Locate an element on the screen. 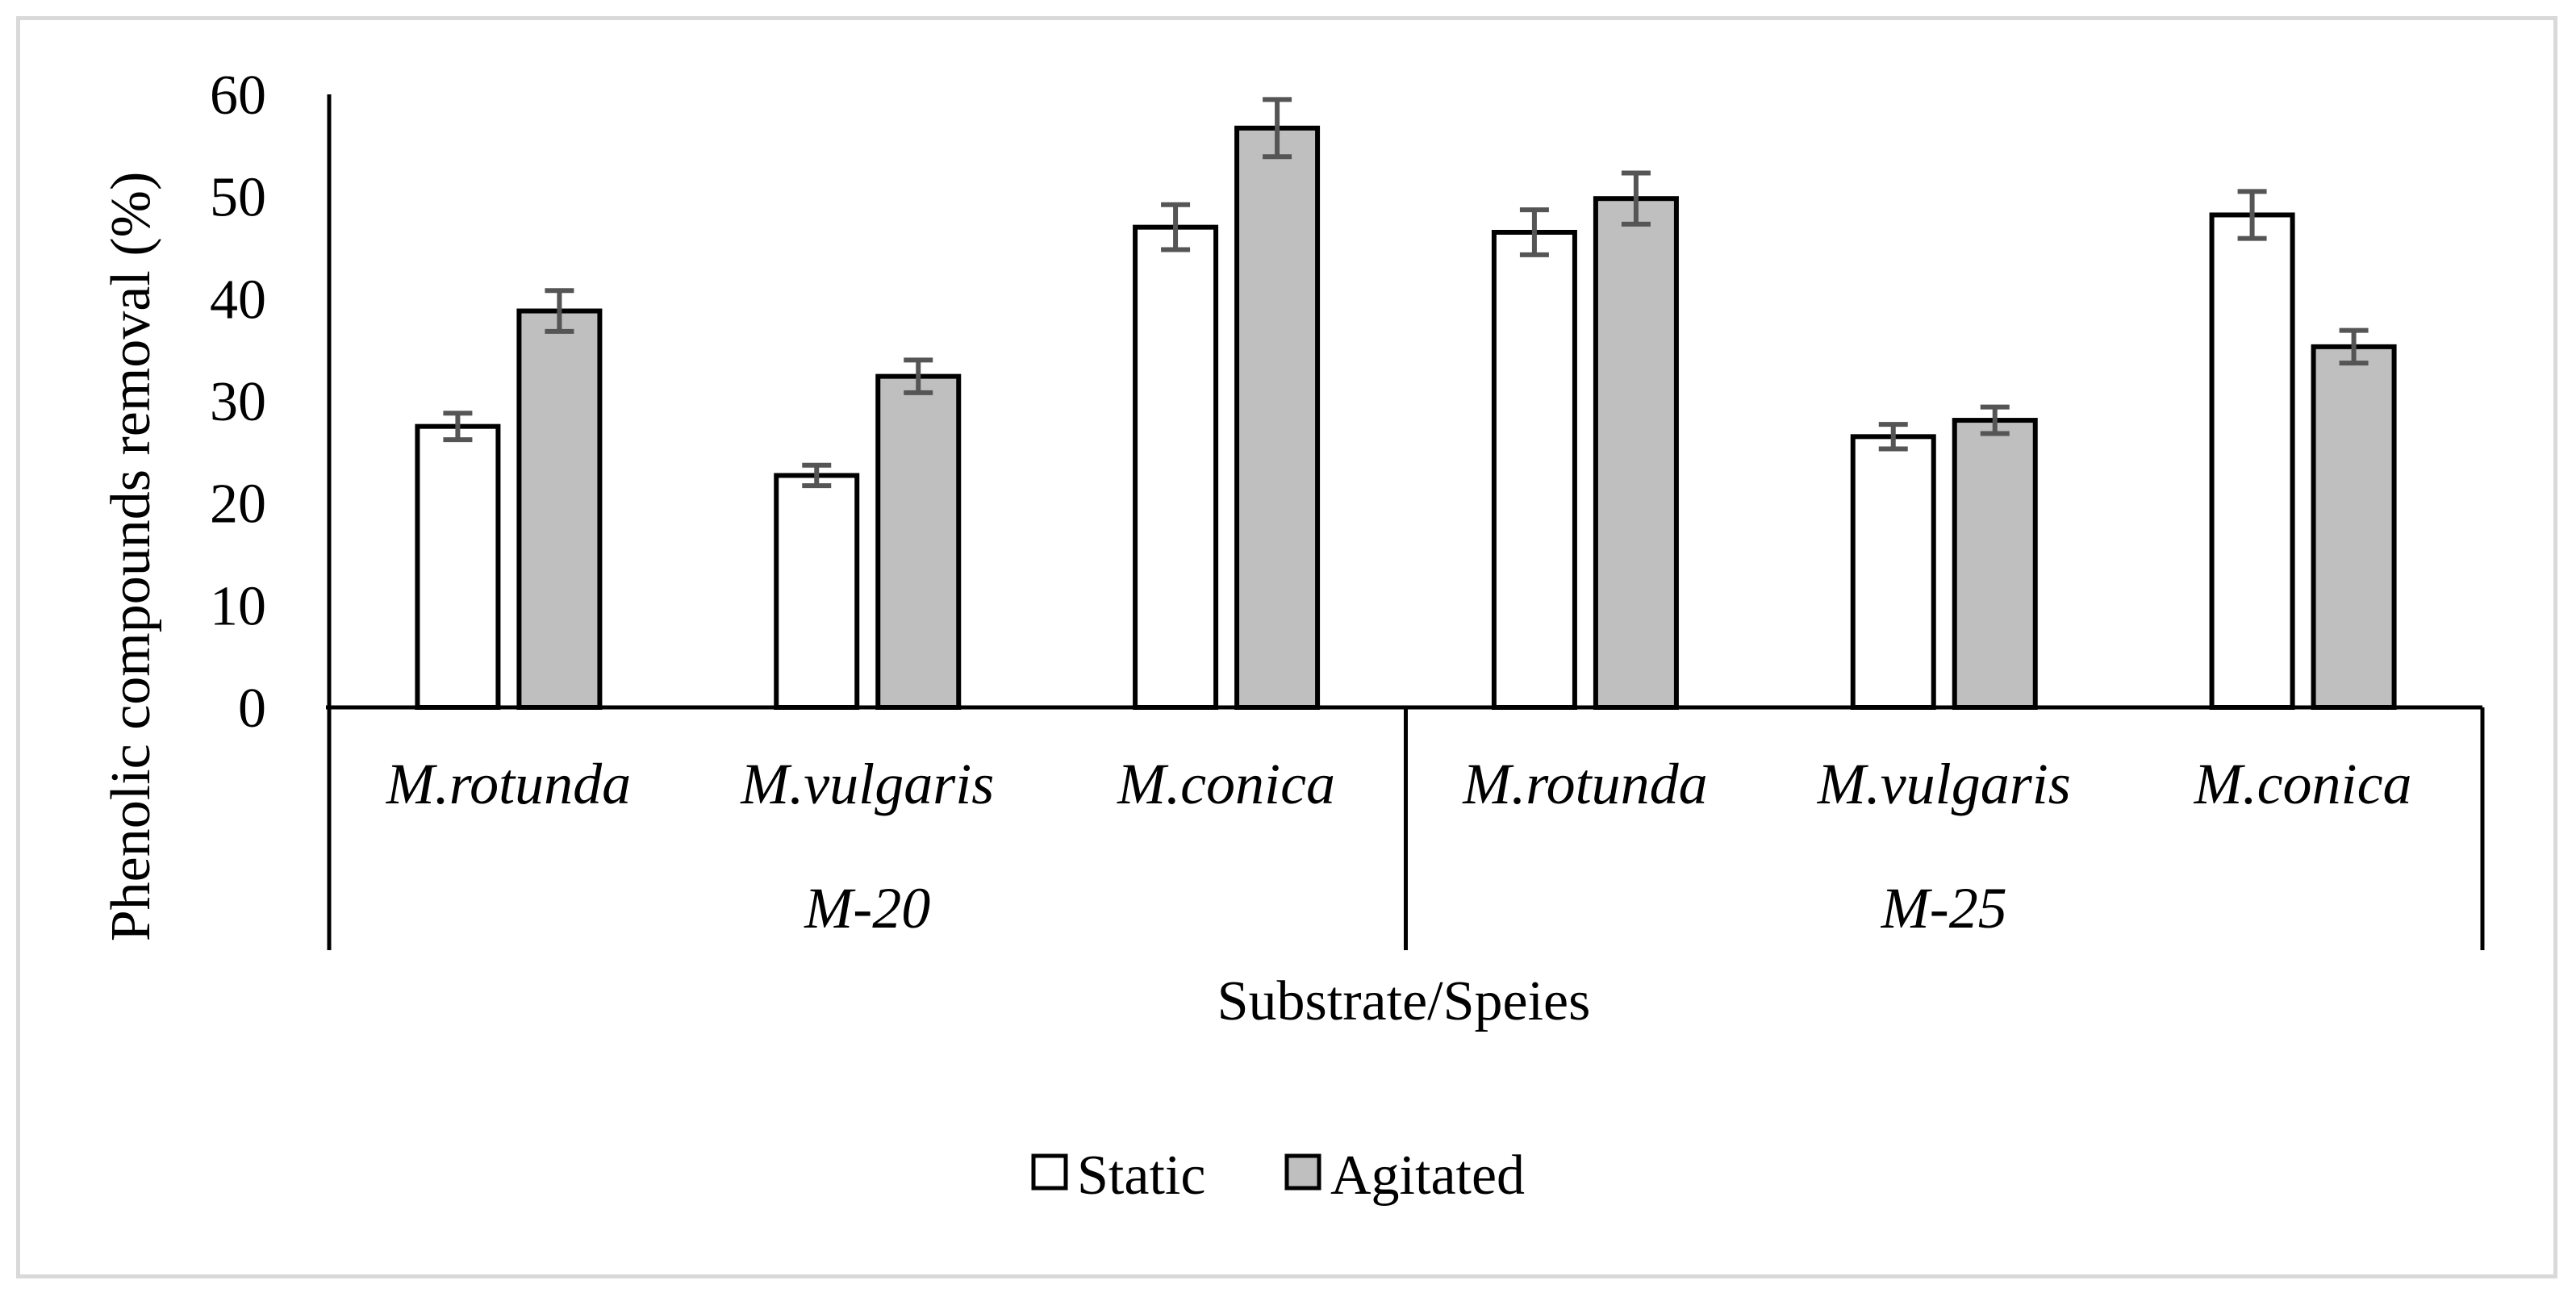 The height and width of the screenshot is (1297, 2576). group-label: M-20 is located at coordinates (867, 908).